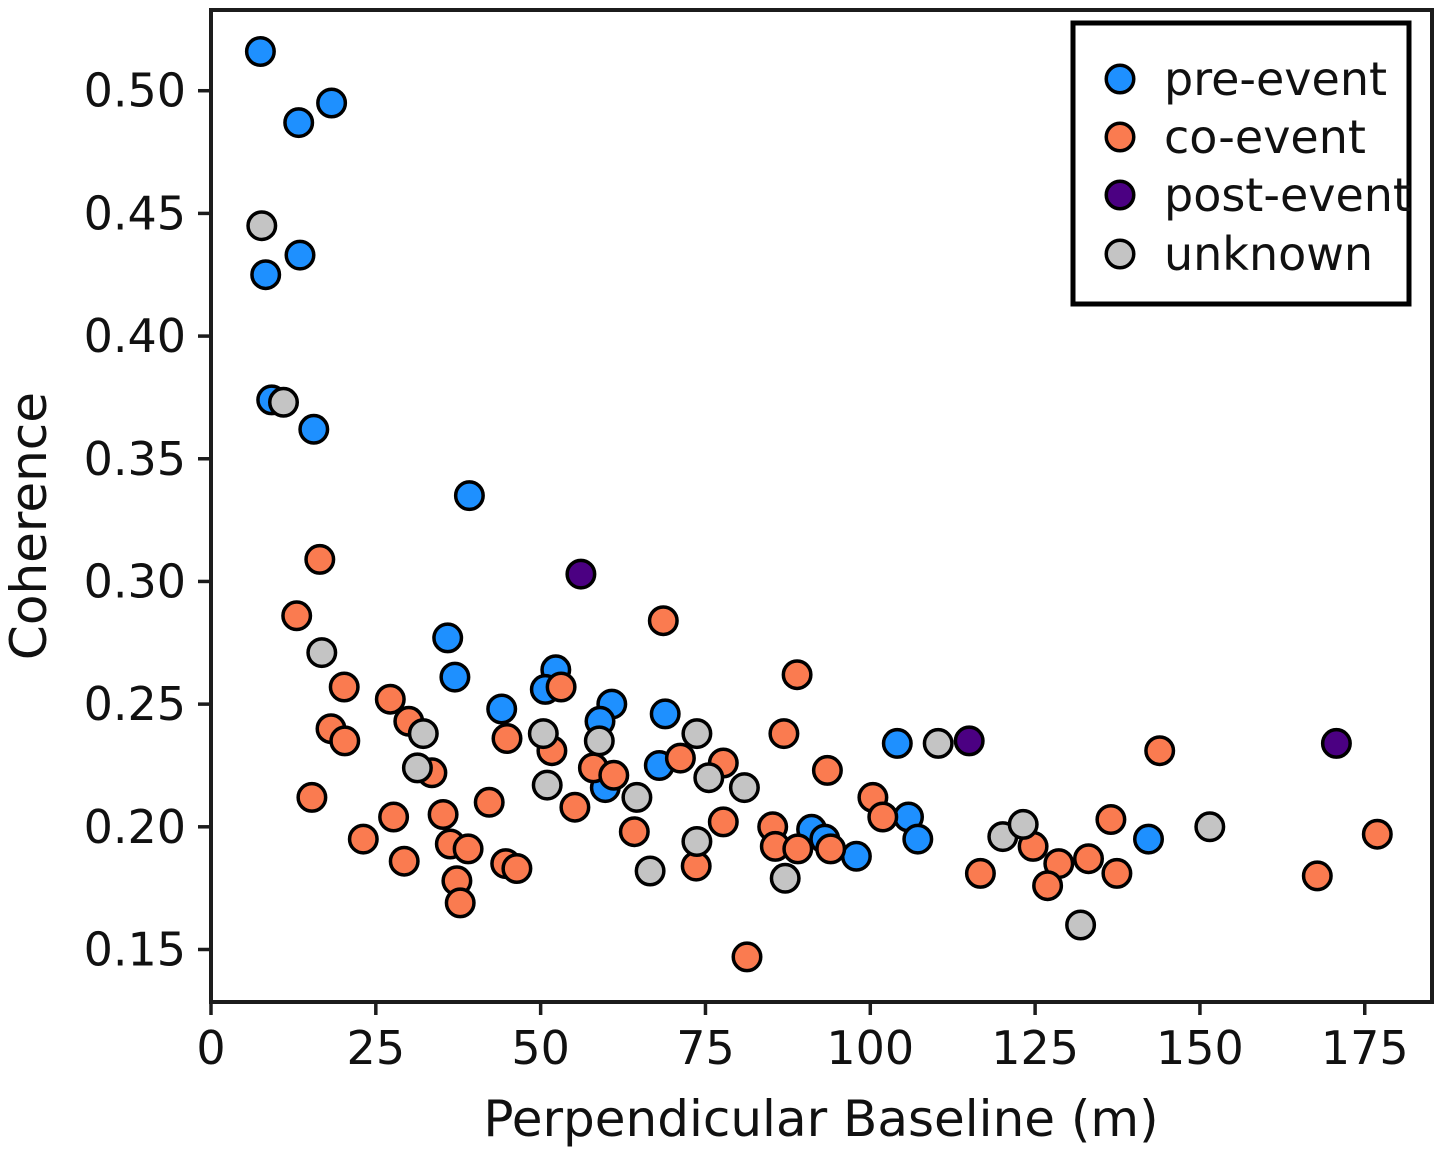 This screenshot has width=1441, height=1157. I want to click on legend: pre-event co-event post-event unknown, so click(1241, 163).